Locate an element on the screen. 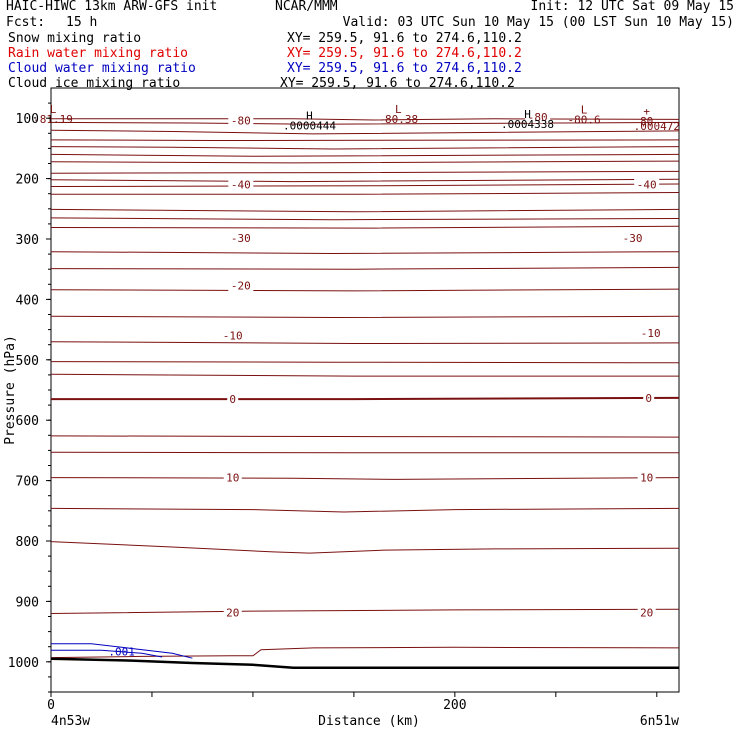 This screenshot has width=740, height=740. y-tick-label: 1000 is located at coordinates (23, 663).